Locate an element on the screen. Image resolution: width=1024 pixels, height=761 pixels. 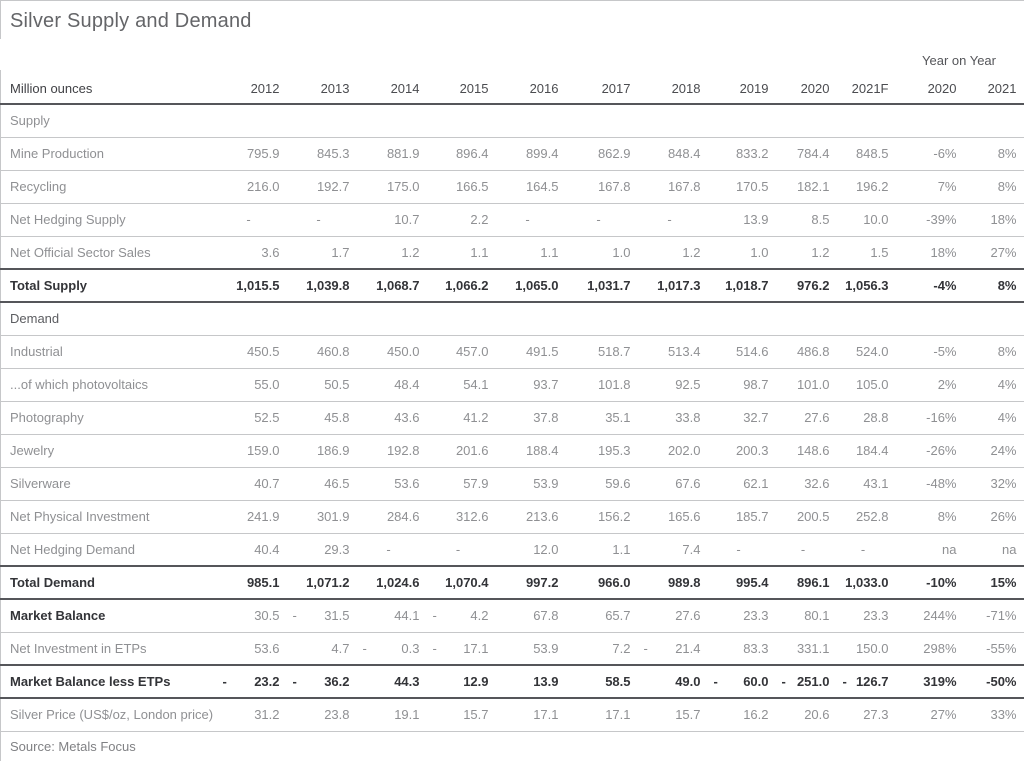
value-cell: 59.6 is located at coordinates (603, 483).